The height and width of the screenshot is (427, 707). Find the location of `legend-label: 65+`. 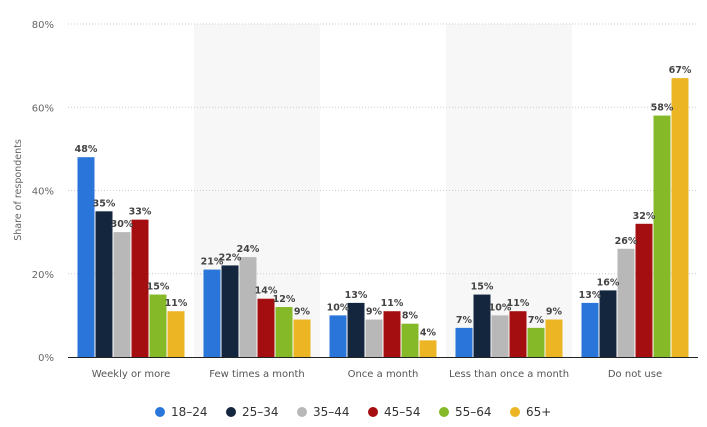

legend-label: 65+ is located at coordinates (538, 412).